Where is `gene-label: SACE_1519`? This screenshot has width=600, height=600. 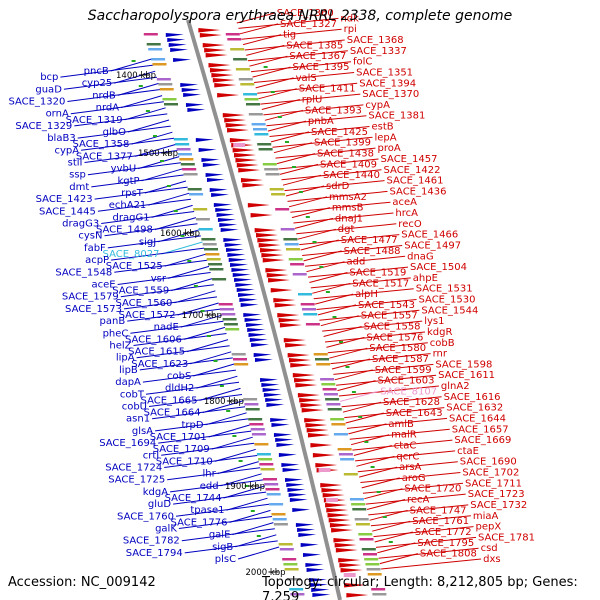 gene-label: SACE_1519 is located at coordinates (377, 273).